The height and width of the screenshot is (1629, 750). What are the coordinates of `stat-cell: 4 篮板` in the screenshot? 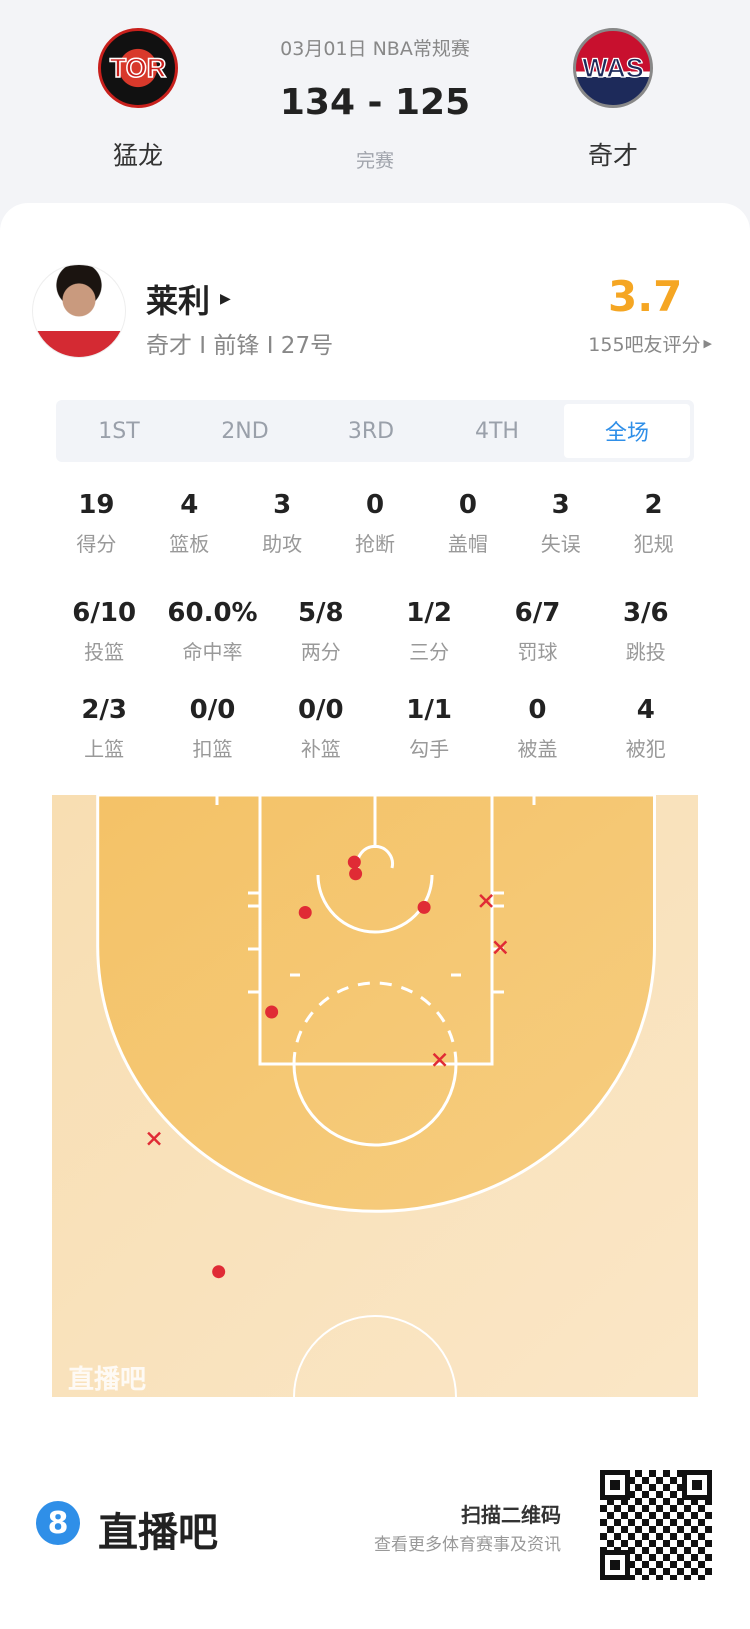 It's located at (189, 523).